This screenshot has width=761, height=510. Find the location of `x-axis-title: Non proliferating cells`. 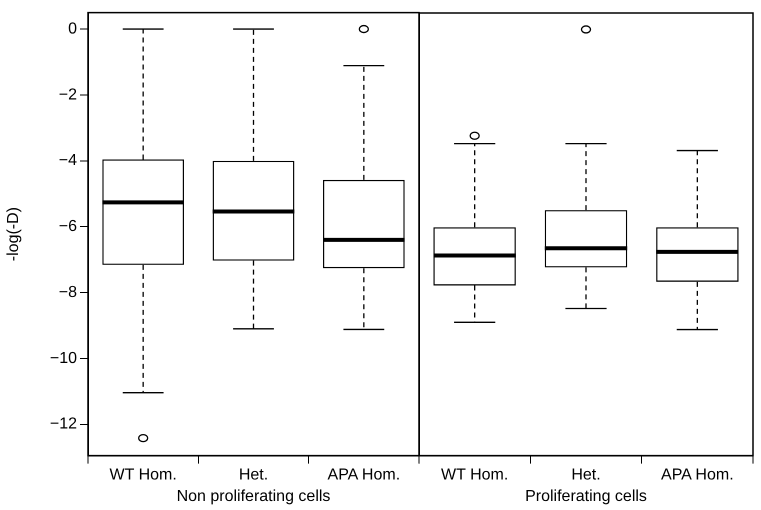

x-axis-title: Non proliferating cells is located at coordinates (253, 496).